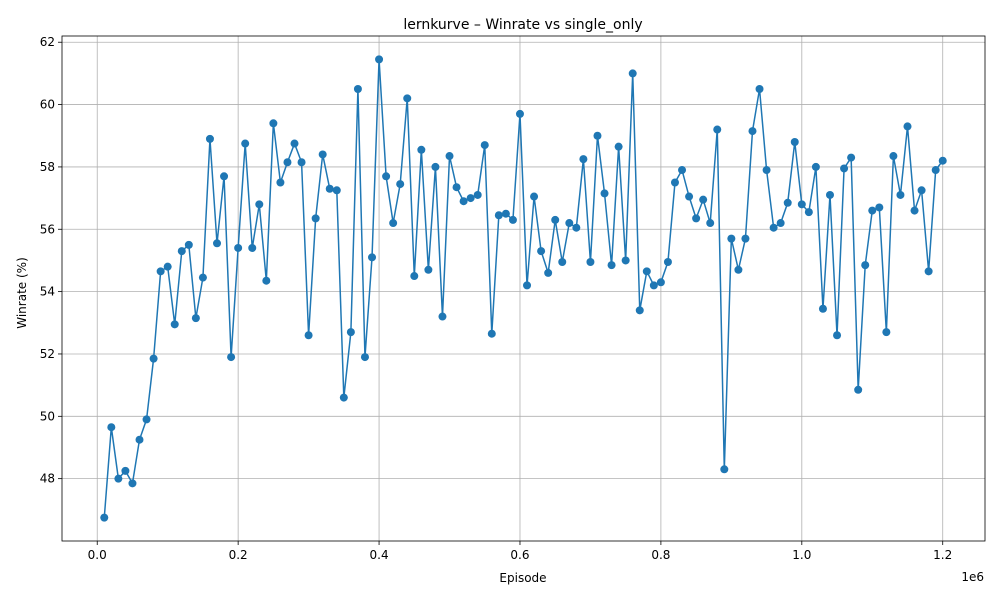 Image resolution: width=1000 pixels, height=600 pixels. Describe the element at coordinates (51, 260) in the screenshot. I see `y-axis-ticks: 48 50 52 54 56 58 60 62` at that location.